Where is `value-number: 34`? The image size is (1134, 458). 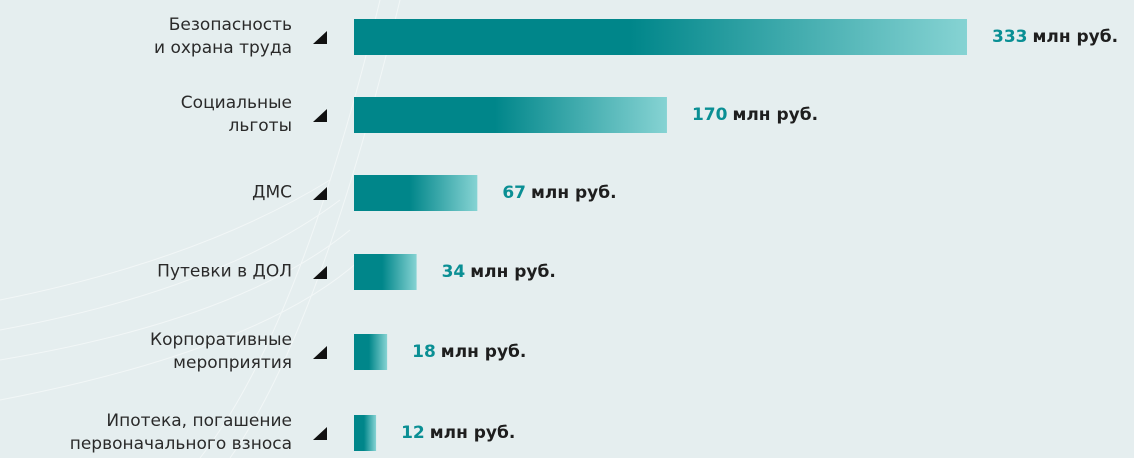 value-number: 34 is located at coordinates (453, 272).